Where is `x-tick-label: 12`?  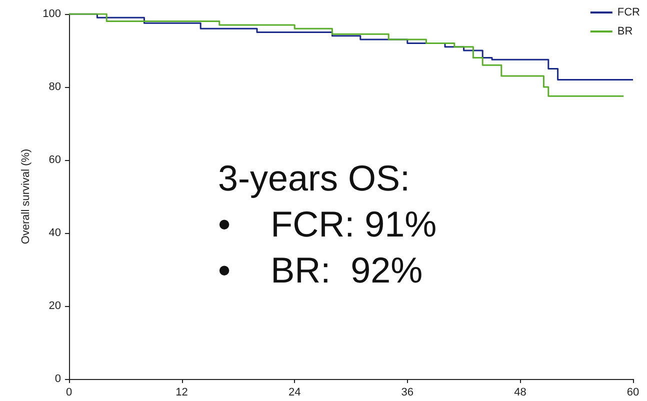
x-tick-label: 12 is located at coordinates (182, 392).